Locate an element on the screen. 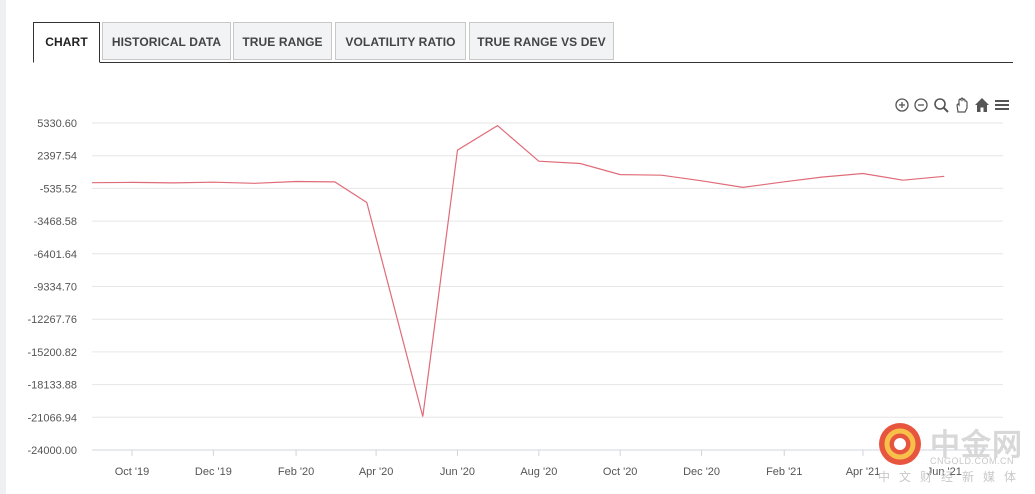 This screenshot has height=494, width=1035. x-tick-label: Jun '20 is located at coordinates (457, 472).